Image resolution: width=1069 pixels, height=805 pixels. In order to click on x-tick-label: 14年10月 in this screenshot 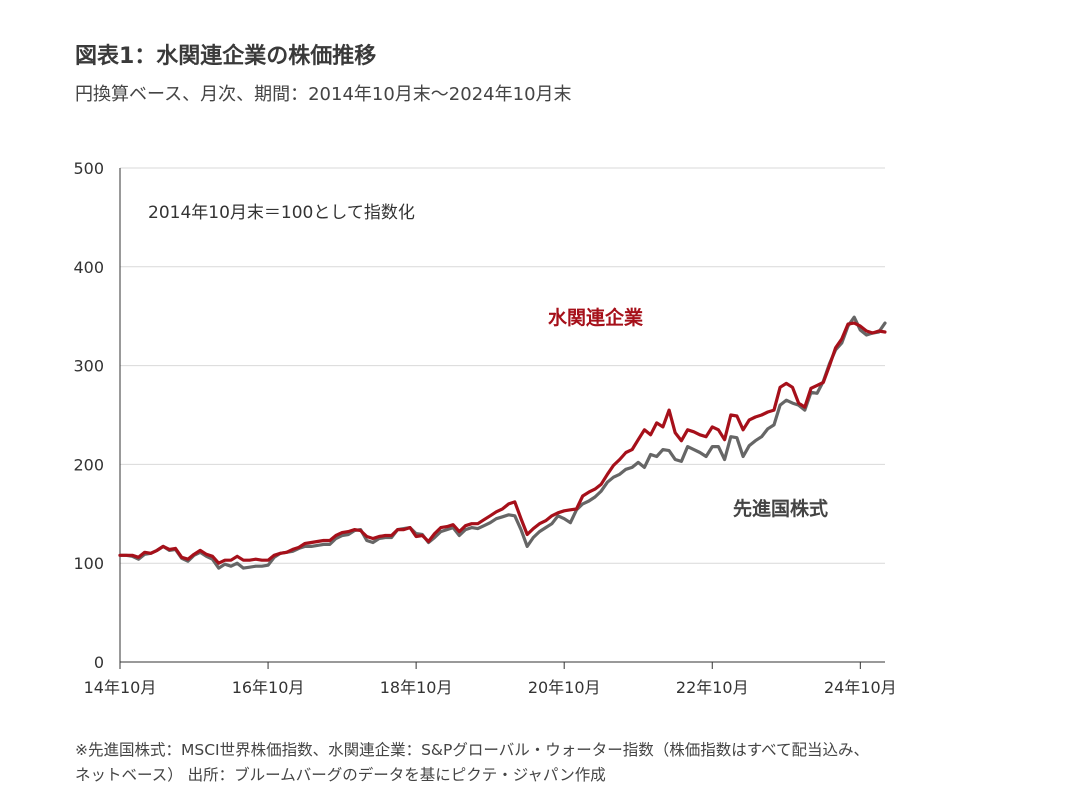, I will do `click(120, 687)`.